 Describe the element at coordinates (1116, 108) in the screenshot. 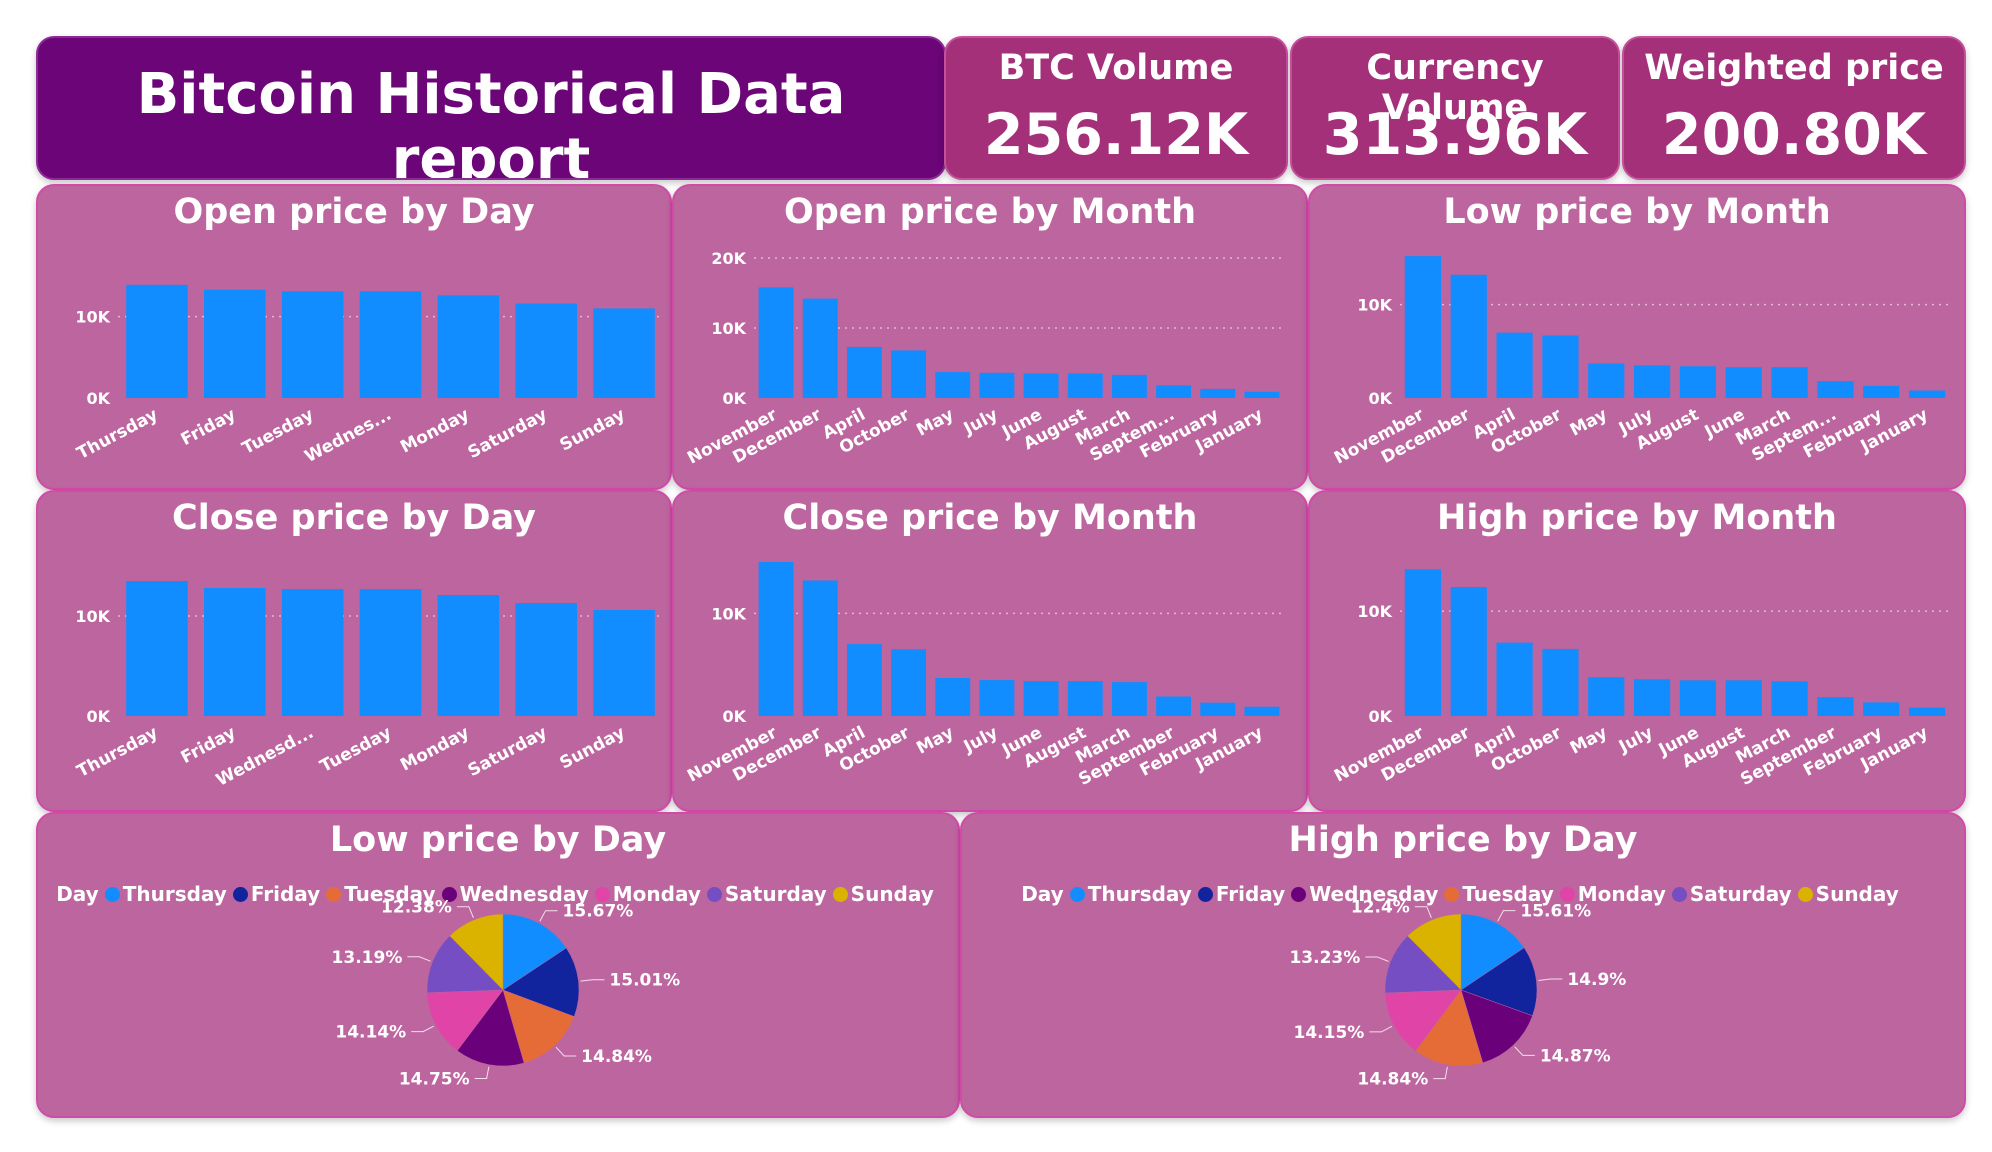

I see `kpi-card-btc-volume: BTC Volume 256.12K` at that location.